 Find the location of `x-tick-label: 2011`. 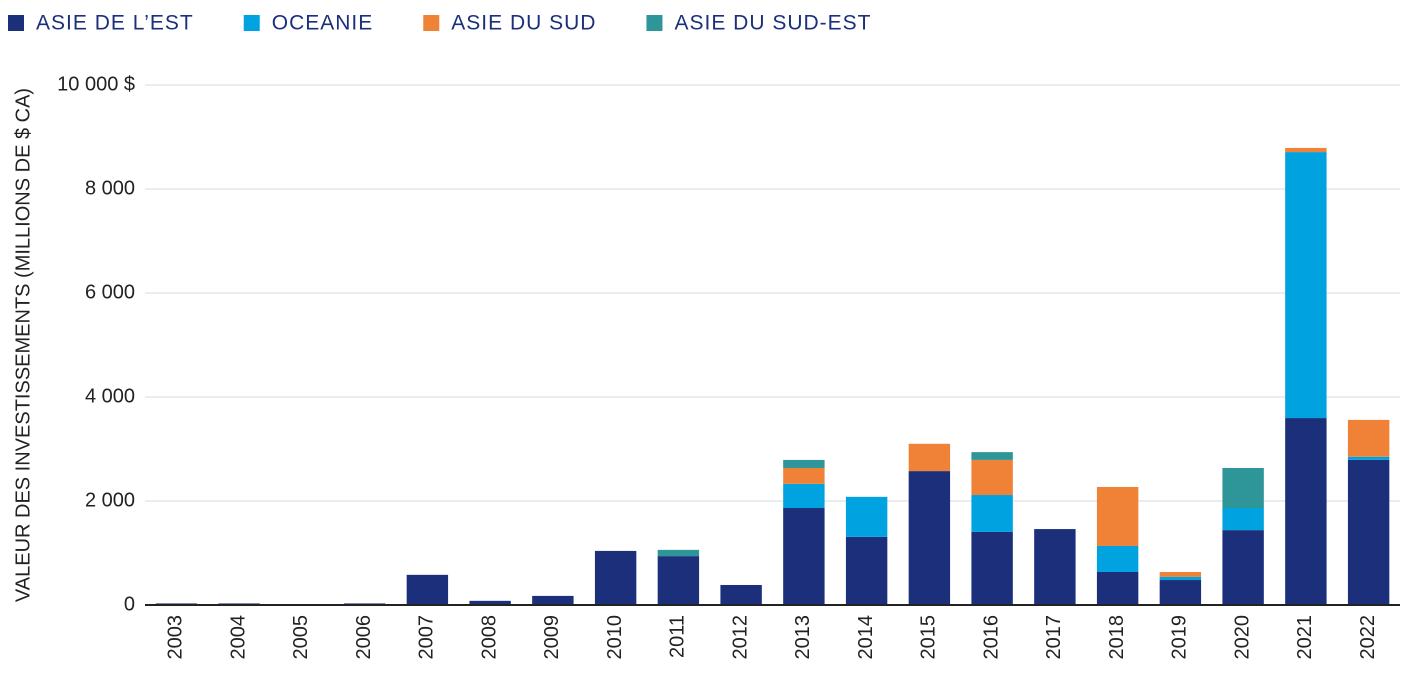

x-tick-label: 2011 is located at coordinates (678, 636).